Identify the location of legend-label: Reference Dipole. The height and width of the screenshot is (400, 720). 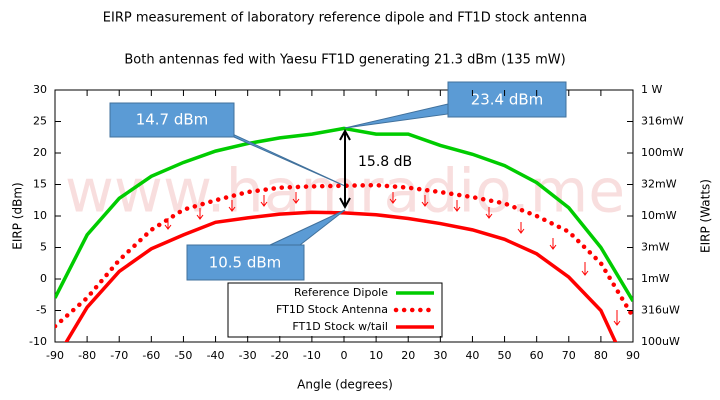
(341, 292).